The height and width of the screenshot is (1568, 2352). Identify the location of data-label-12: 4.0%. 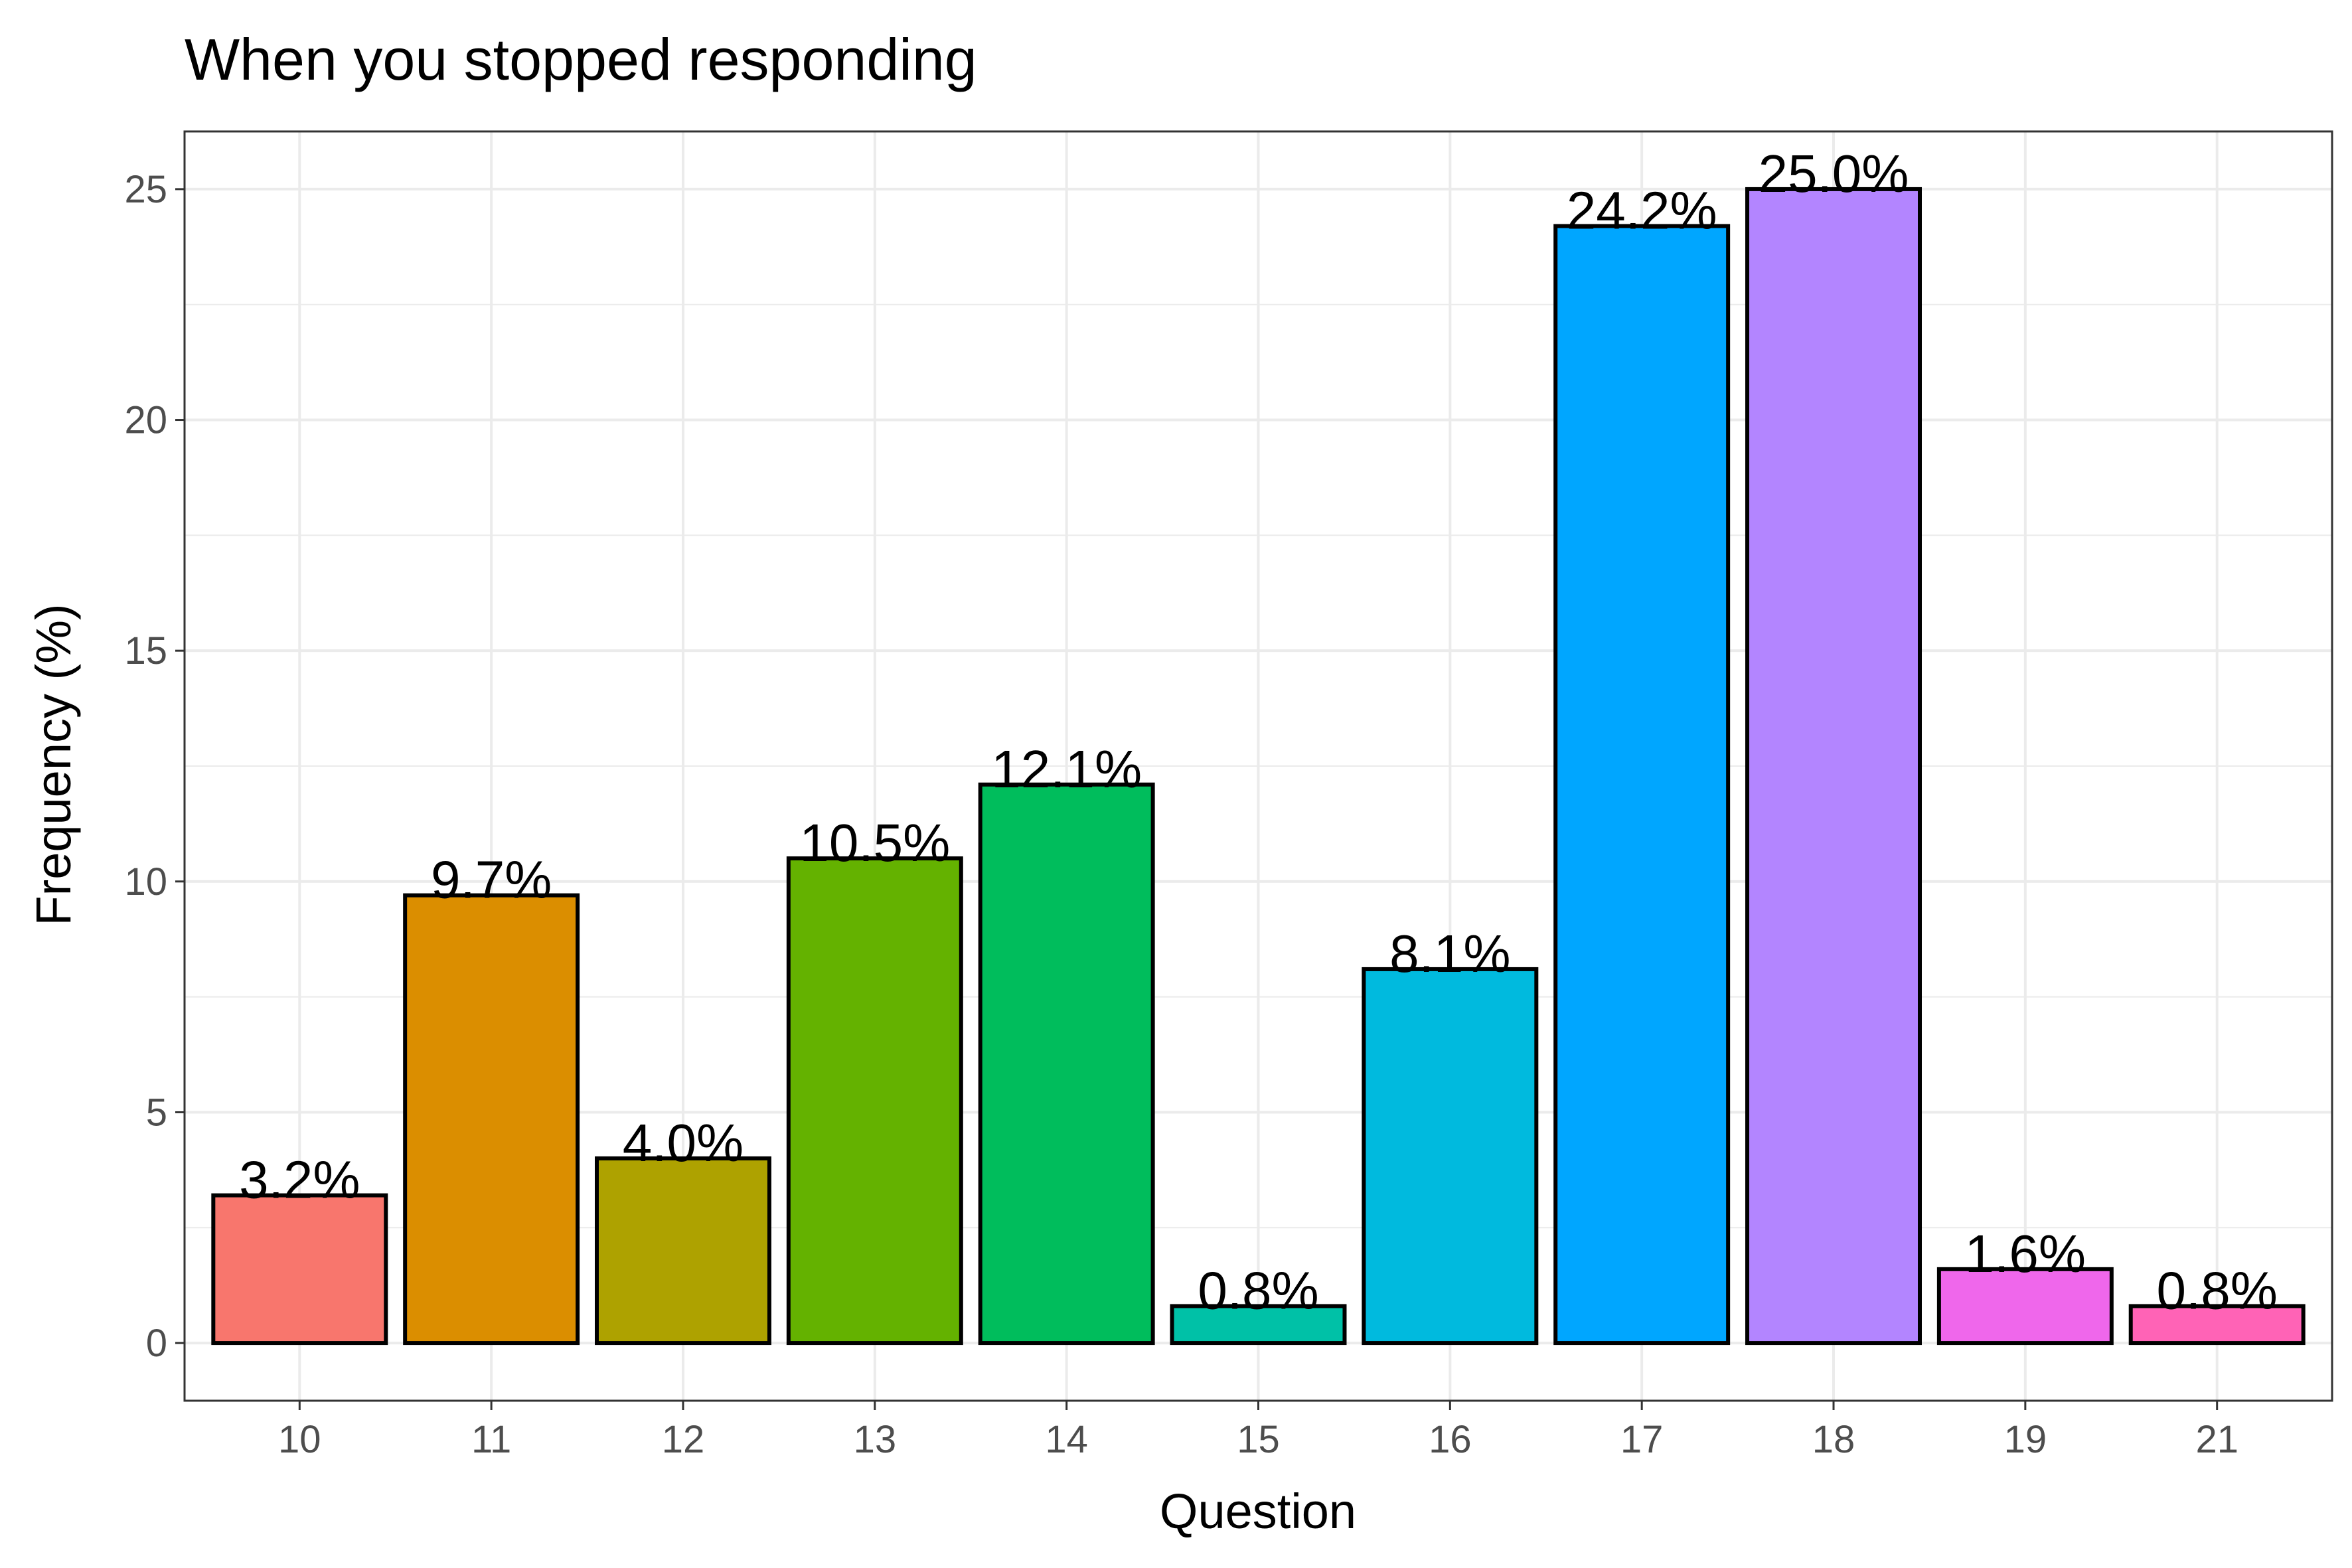
(684, 1142).